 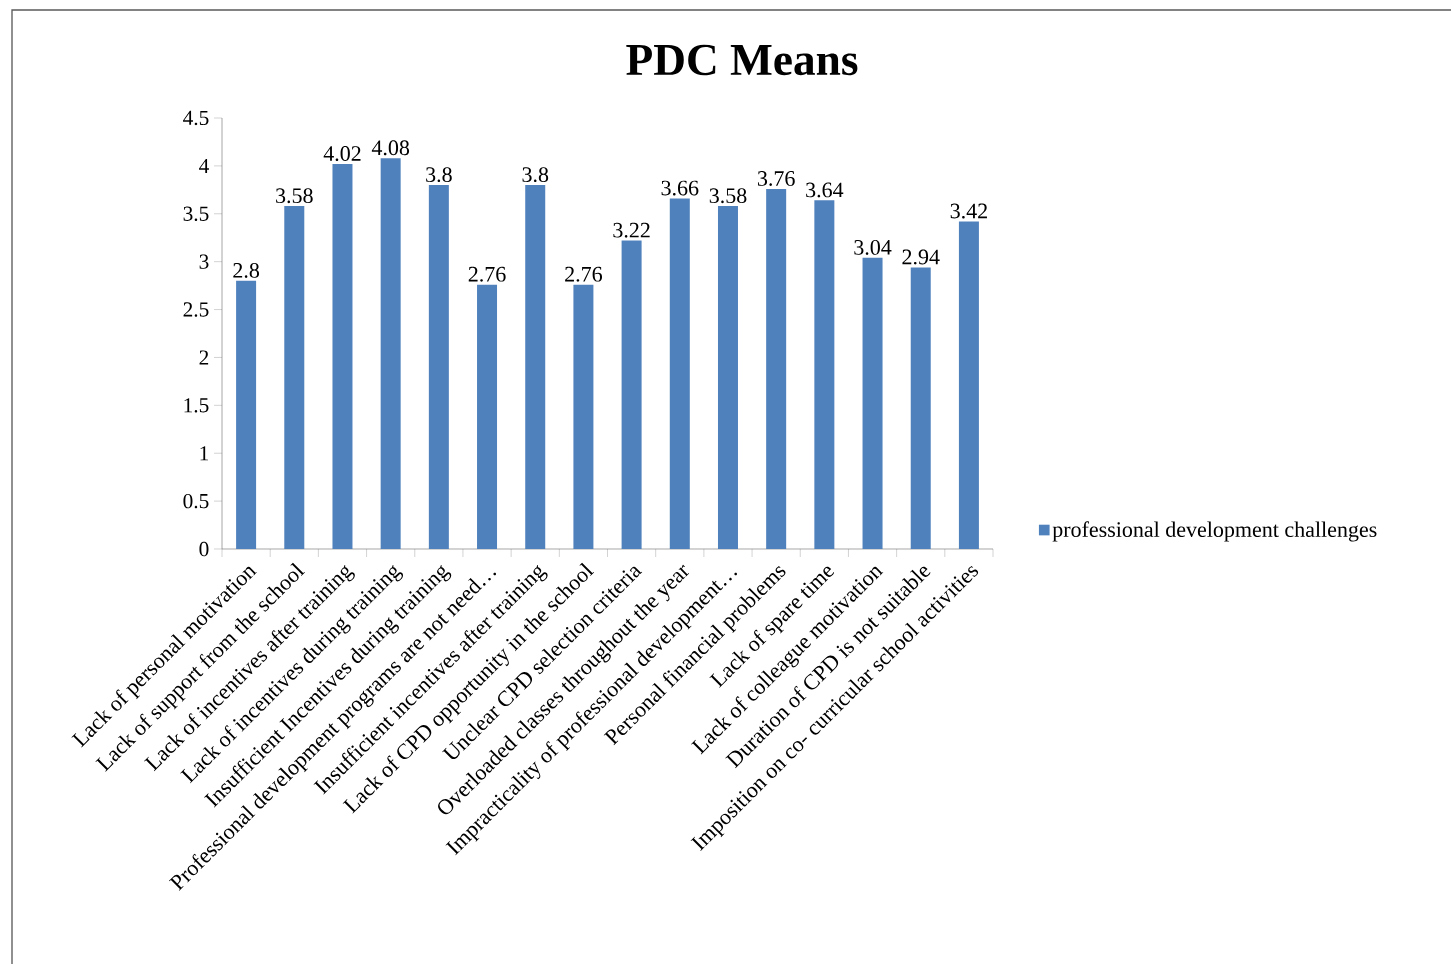 What do you see at coordinates (631, 230) in the screenshot?
I see `data-label: 3.22` at bounding box center [631, 230].